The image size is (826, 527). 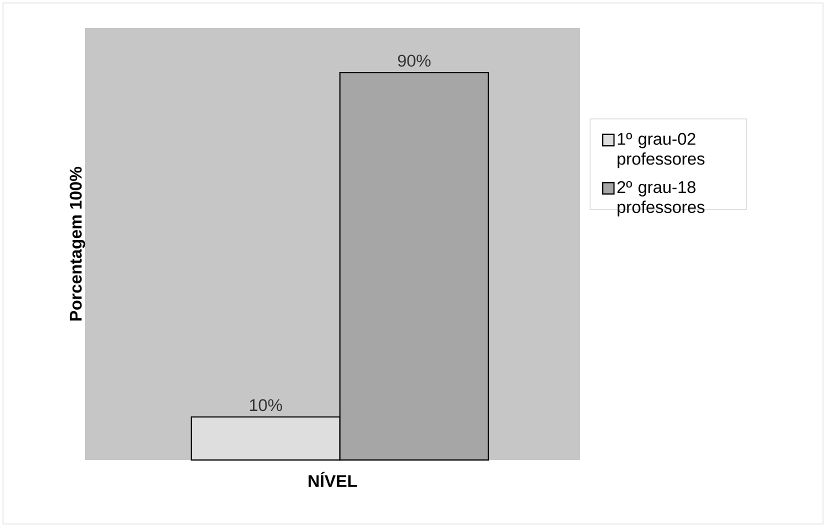 What do you see at coordinates (332, 479) in the screenshot?
I see `x-axis-title: NÍVEL` at bounding box center [332, 479].